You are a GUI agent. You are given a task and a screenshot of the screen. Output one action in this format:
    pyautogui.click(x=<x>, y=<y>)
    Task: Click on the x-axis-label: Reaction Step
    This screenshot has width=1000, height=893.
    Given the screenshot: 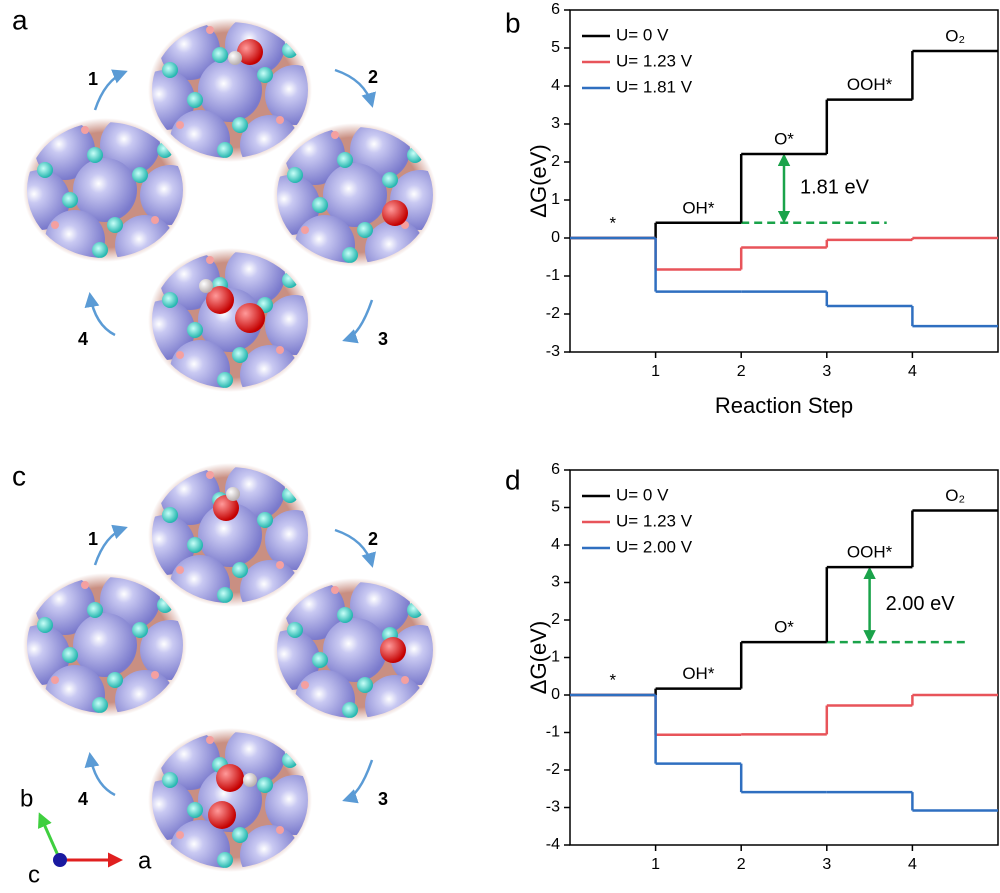 What is the action you would take?
    pyautogui.click(x=784, y=405)
    